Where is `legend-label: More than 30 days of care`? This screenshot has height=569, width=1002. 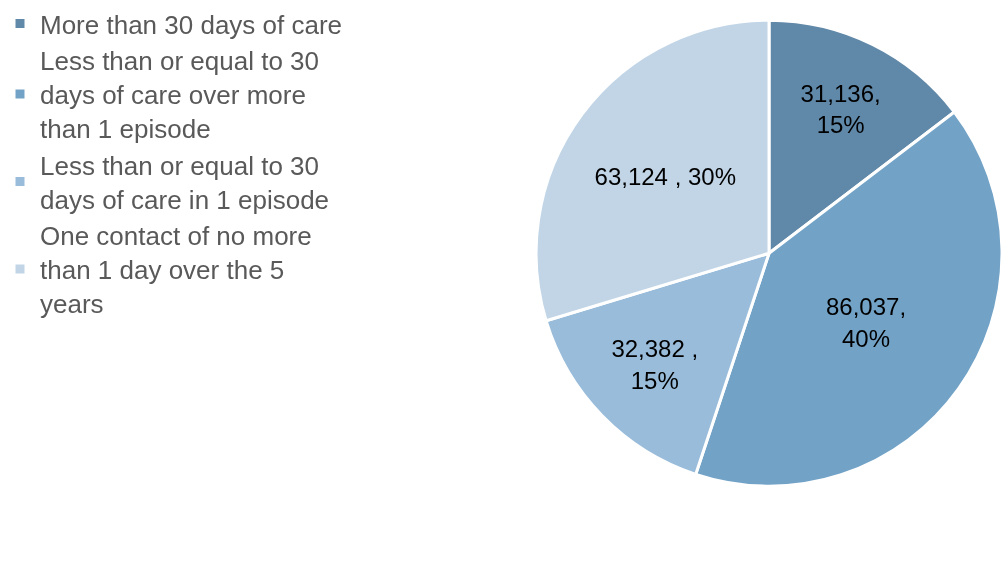 legend-label: More than 30 days of care is located at coordinates (191, 24).